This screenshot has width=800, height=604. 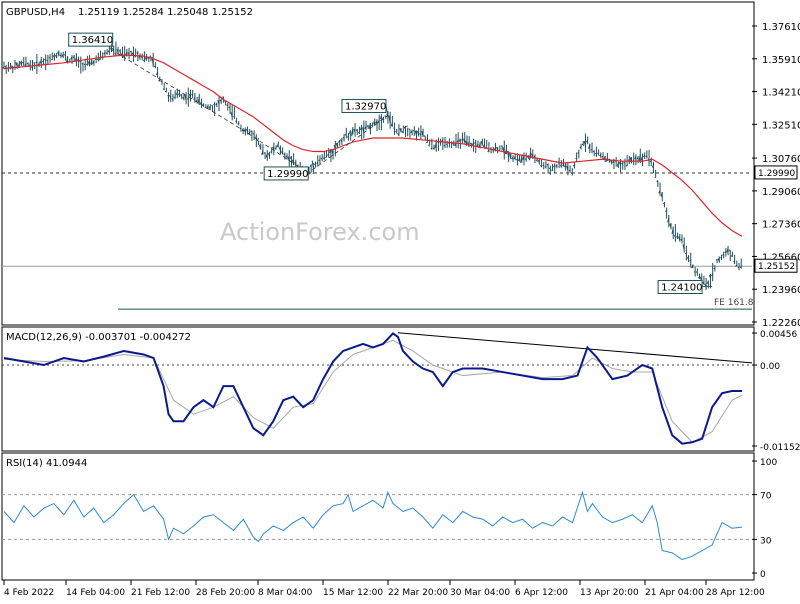 I want to click on price-y-tick-label: 1.29060, so click(x=781, y=192).